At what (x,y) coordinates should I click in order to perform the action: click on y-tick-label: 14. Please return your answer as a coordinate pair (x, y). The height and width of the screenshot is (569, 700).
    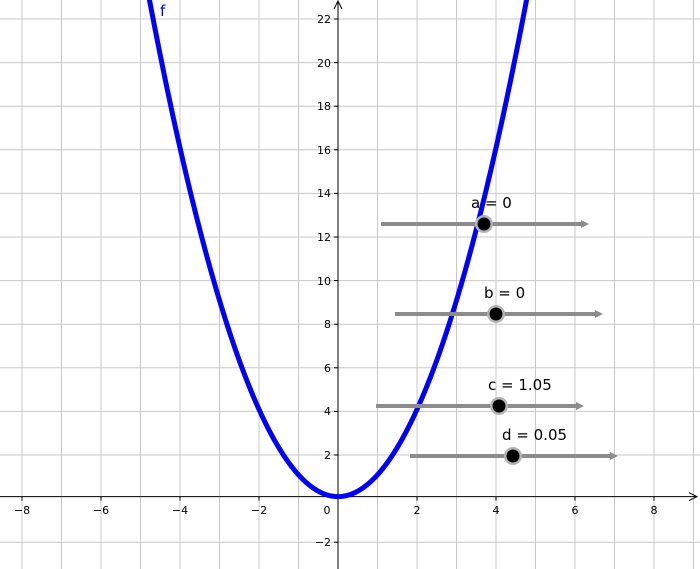
    Looking at the image, I should click on (324, 193).